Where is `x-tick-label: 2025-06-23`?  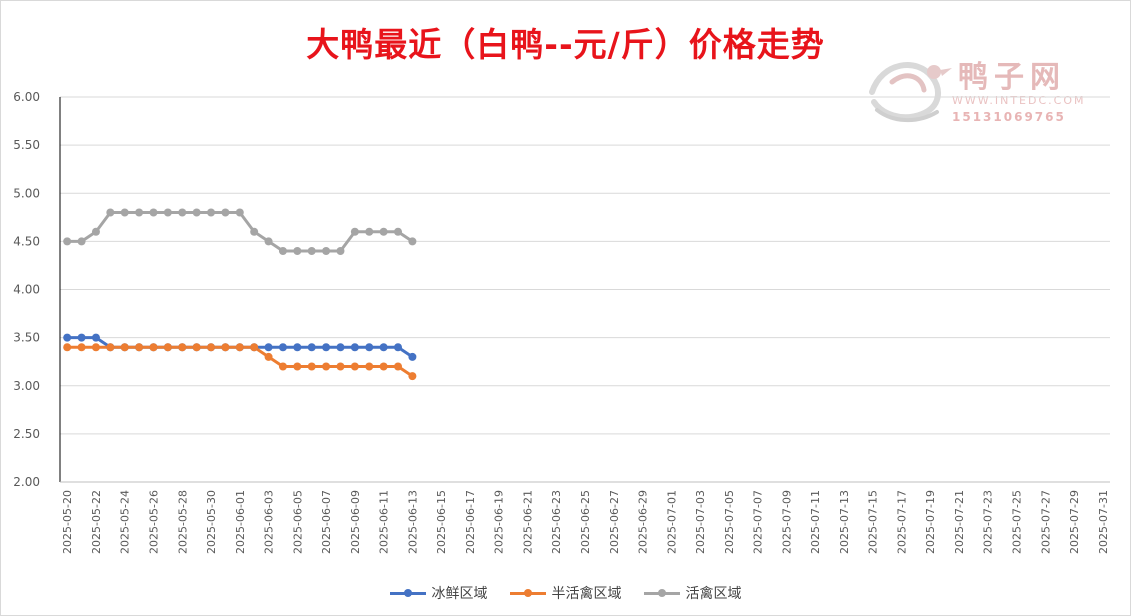 x-tick-label: 2025-06-23 is located at coordinates (556, 522).